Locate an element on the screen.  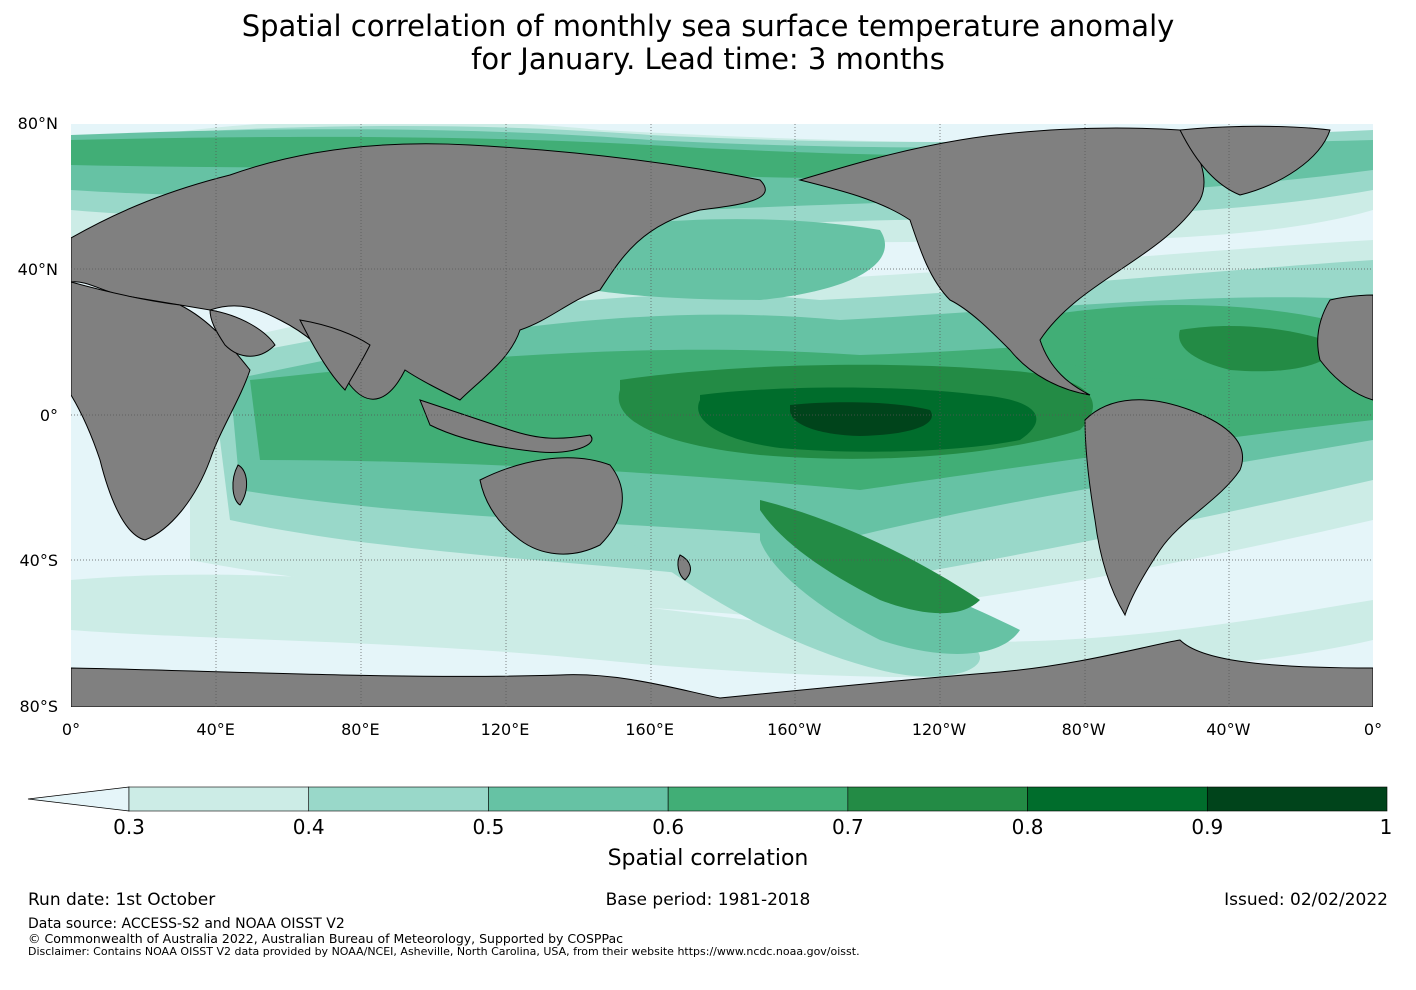
longitude-label: 120°W is located at coordinates (939, 729).